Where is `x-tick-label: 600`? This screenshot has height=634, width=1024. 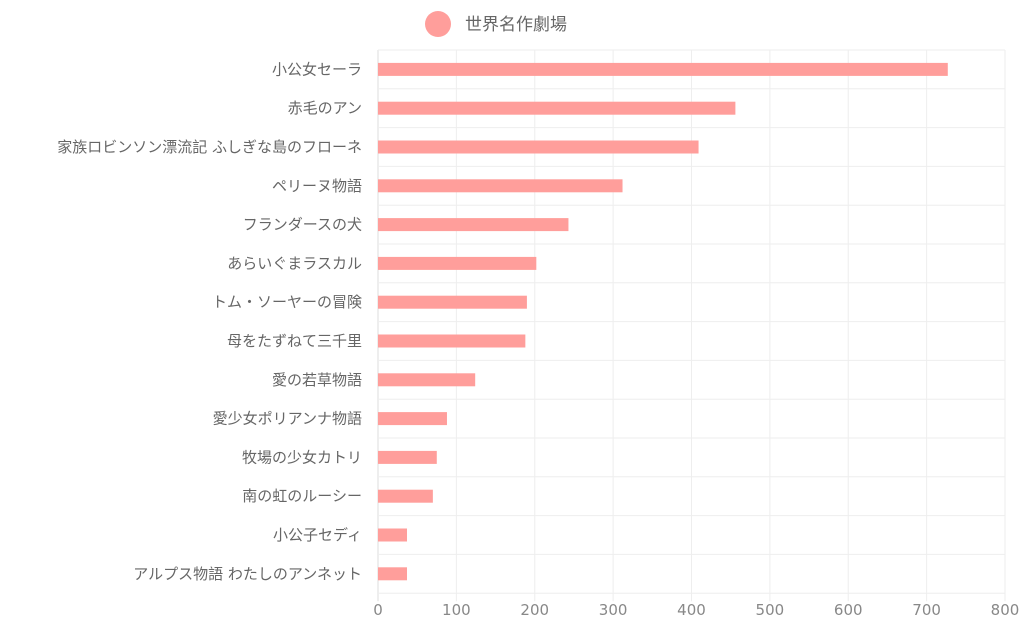
x-tick-label: 600 is located at coordinates (848, 610).